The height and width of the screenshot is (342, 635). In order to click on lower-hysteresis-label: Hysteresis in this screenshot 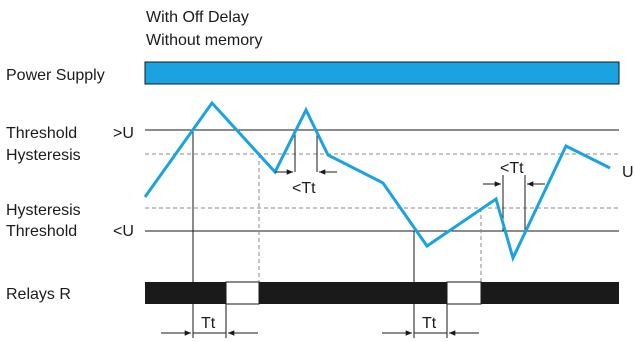, I will do `click(43, 210)`.